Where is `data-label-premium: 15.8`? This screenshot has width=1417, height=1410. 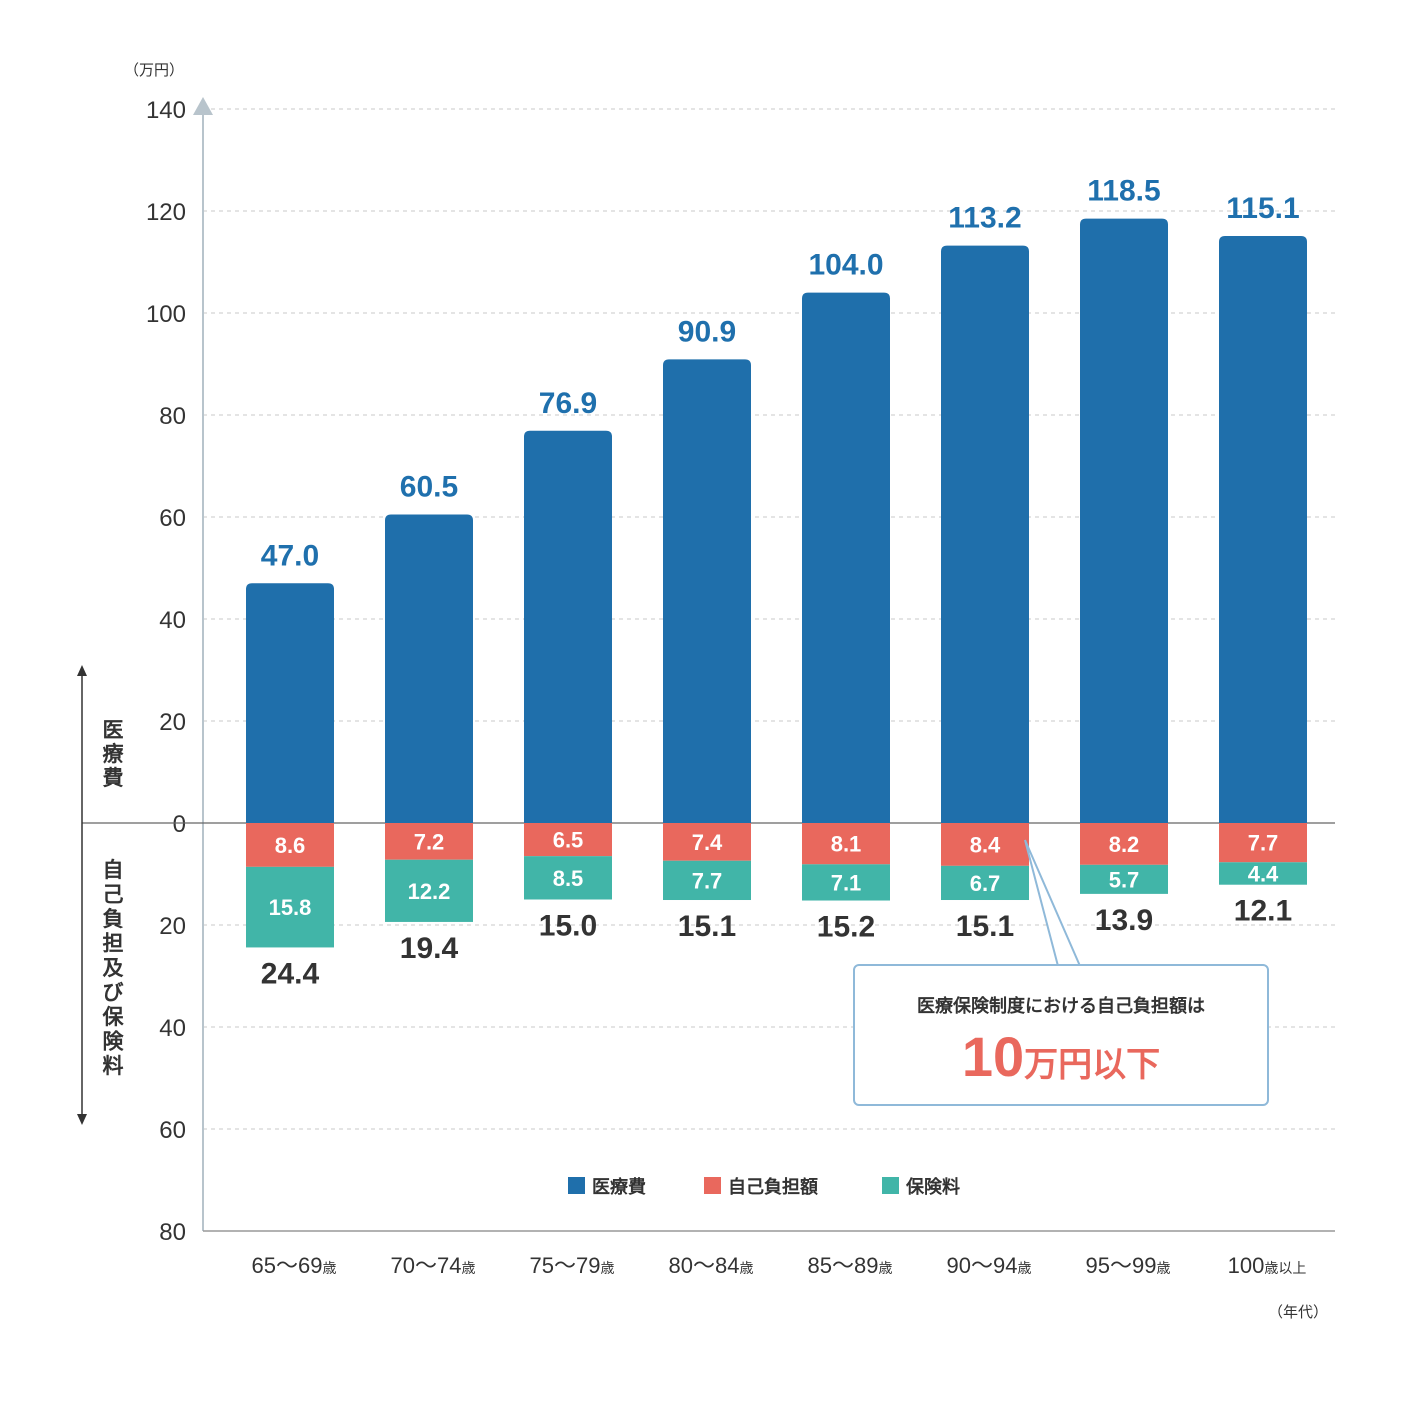
data-label-premium: 15.8 is located at coordinates (290, 907).